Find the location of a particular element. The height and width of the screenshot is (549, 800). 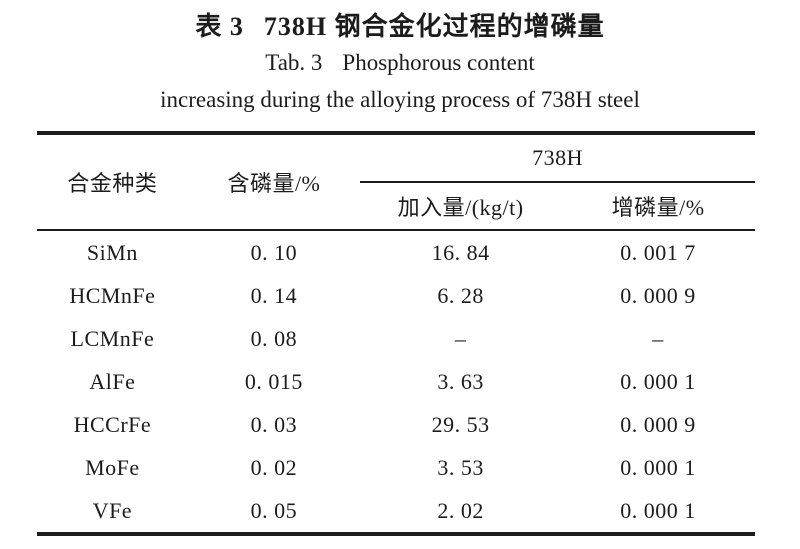

table-row: VFe 0. 05 2. 02 0. 000 1 is located at coordinates (396, 511).